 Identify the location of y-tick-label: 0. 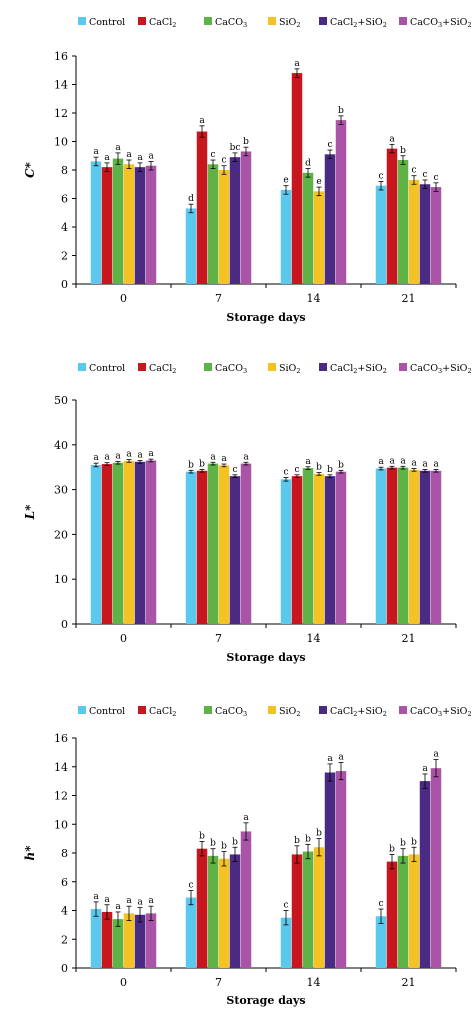
(64, 968).